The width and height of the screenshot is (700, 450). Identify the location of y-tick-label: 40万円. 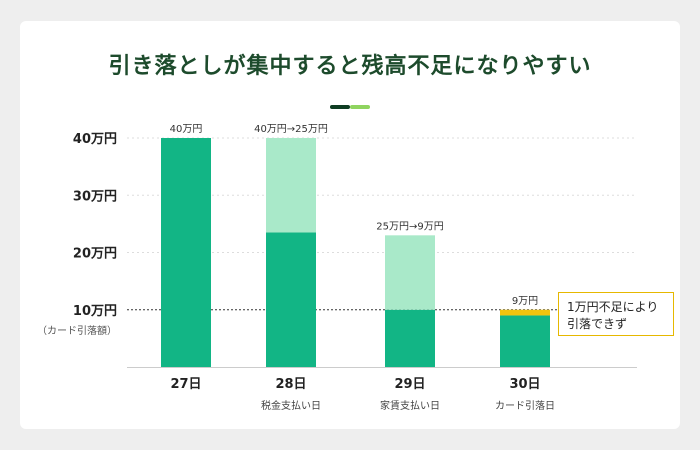
(95, 139).